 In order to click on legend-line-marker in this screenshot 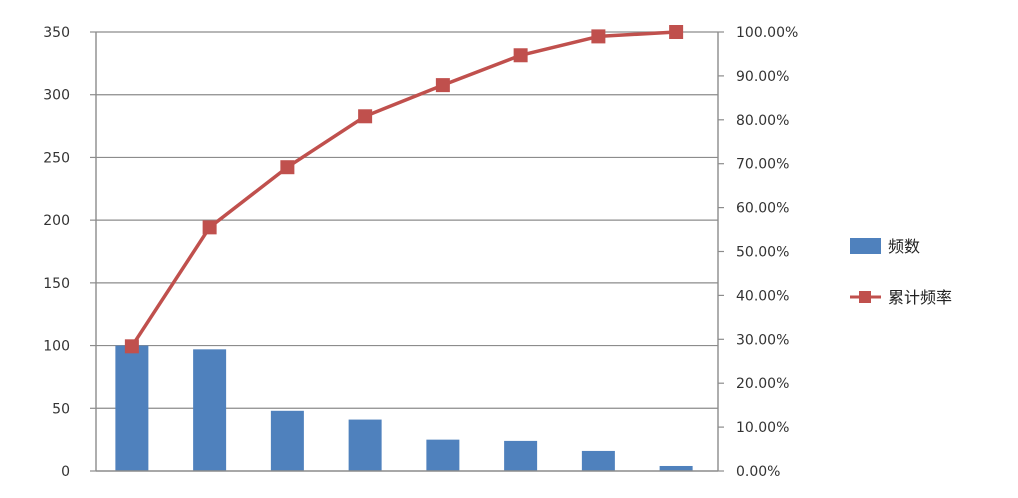, I will do `click(865, 297)`.